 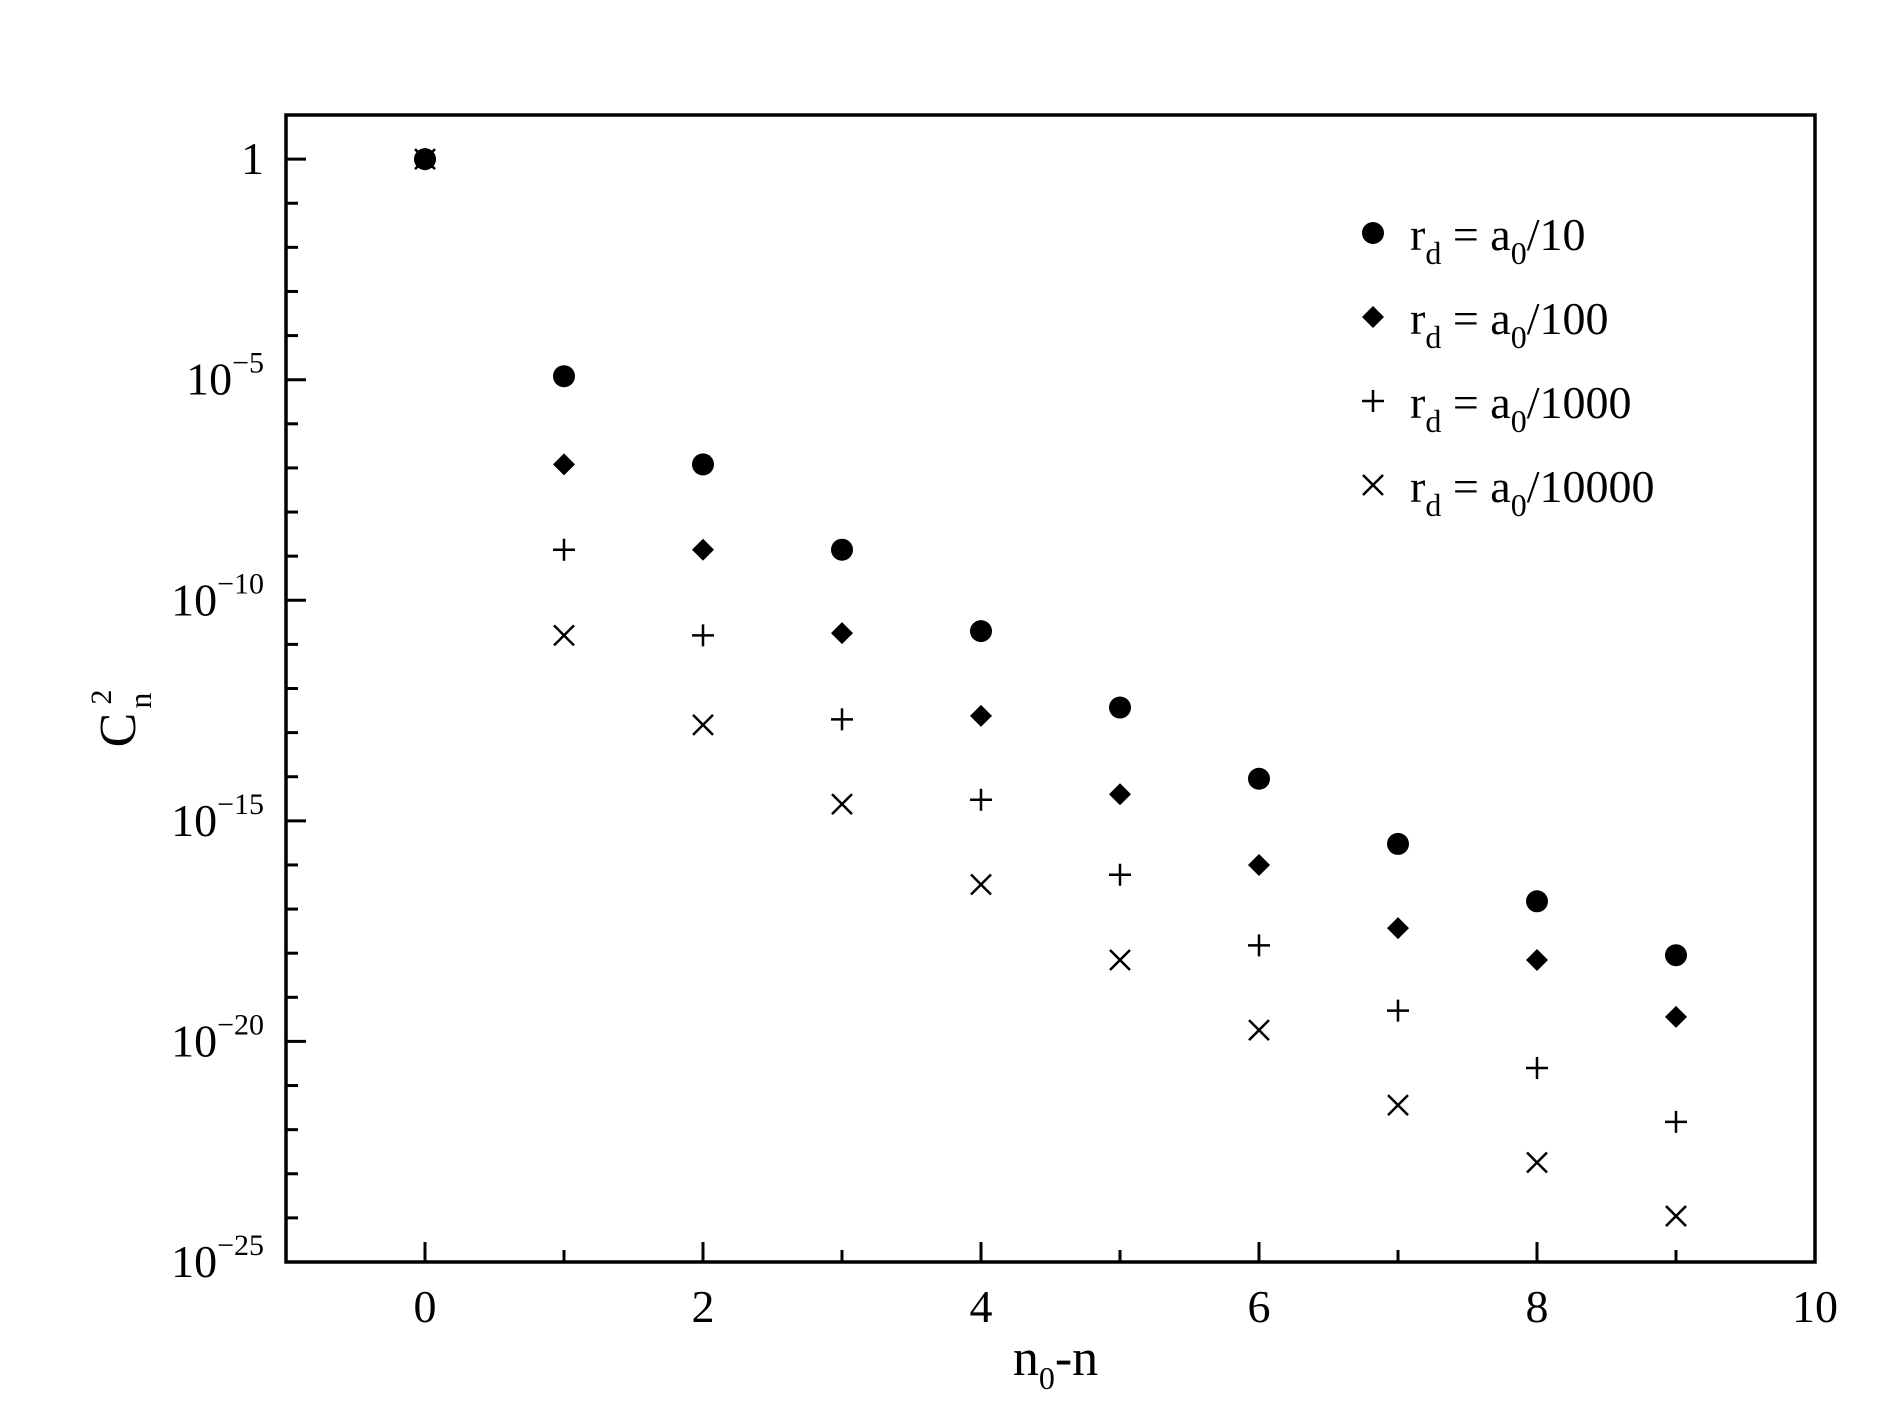 What do you see at coordinates (225, 376) in the screenshot?
I see `y-tick-label: 10−5` at bounding box center [225, 376].